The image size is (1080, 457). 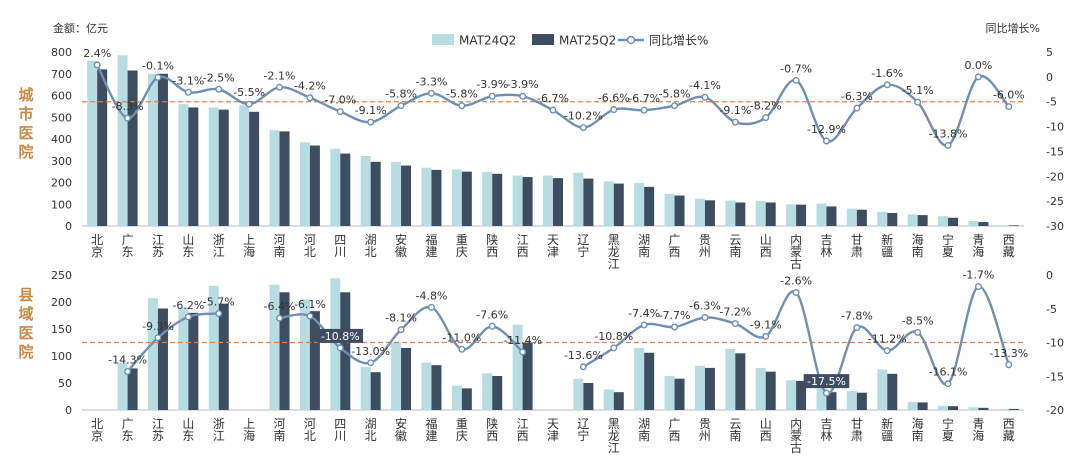 What do you see at coordinates (61, 161) in the screenshot?
I see `left-tick-label: 300` at bounding box center [61, 161].